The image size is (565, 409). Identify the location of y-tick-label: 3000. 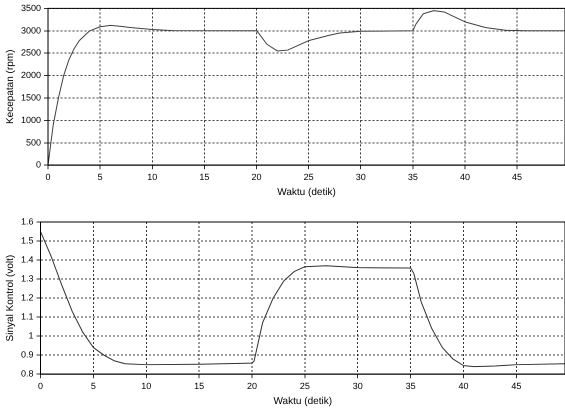
(31, 30).